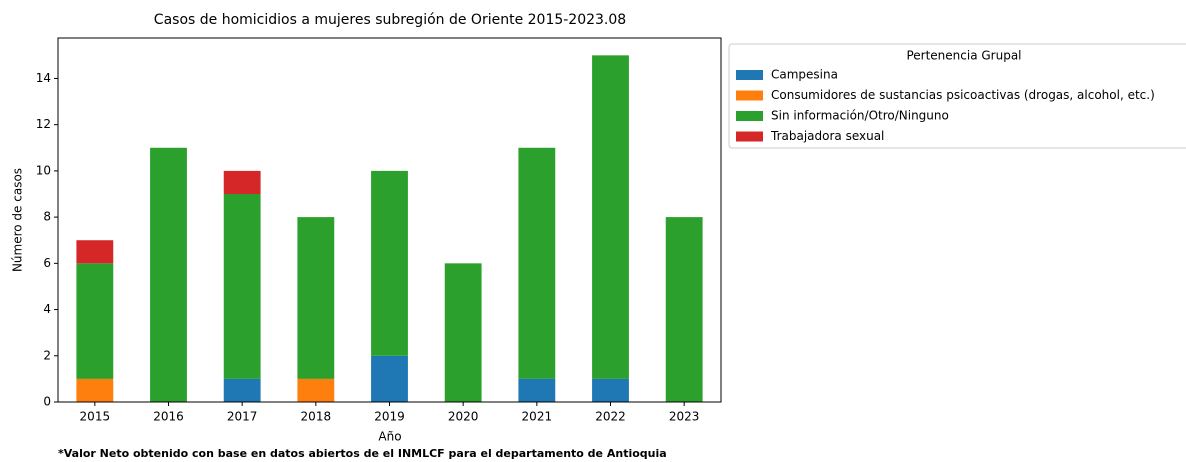  Describe the element at coordinates (168, 417) in the screenshot. I see `x-tick-label: 2016` at that location.